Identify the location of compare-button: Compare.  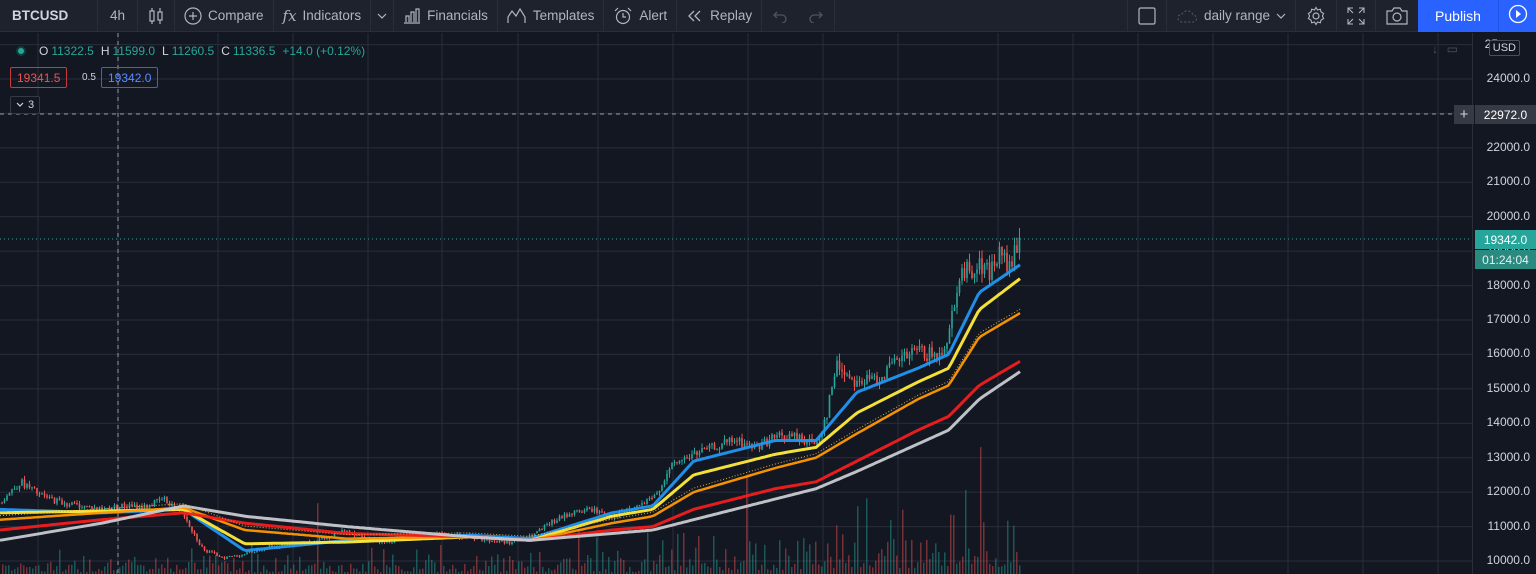
(224, 16).